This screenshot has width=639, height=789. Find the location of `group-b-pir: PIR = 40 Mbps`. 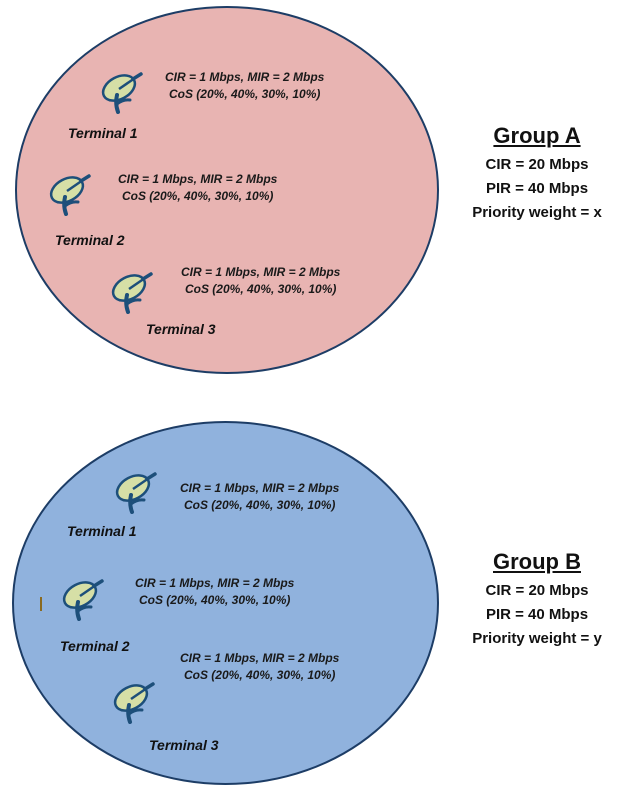

group-b-pir: PIR = 40 Mbps is located at coordinates (537, 614).